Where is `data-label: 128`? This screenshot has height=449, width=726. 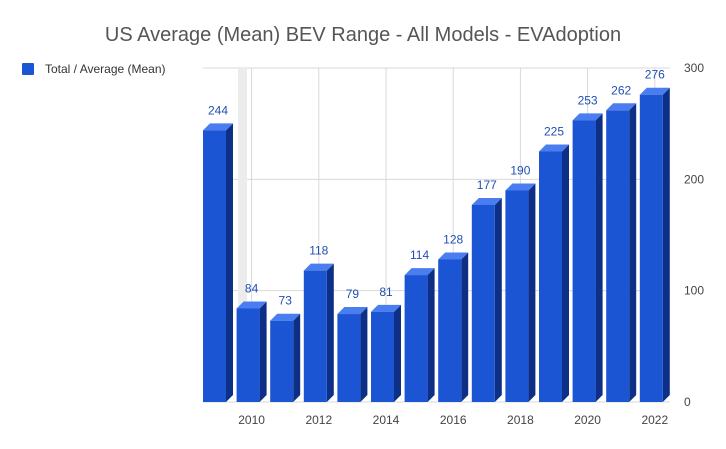 data-label: 128 is located at coordinates (453, 239).